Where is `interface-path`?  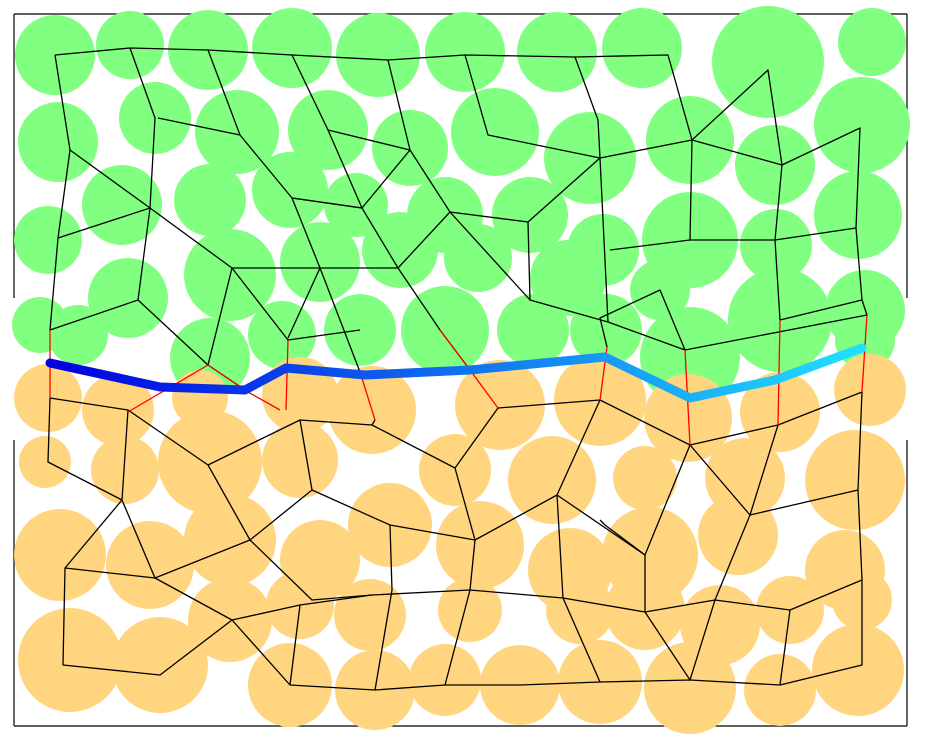 interface-path is located at coordinates (456, 373).